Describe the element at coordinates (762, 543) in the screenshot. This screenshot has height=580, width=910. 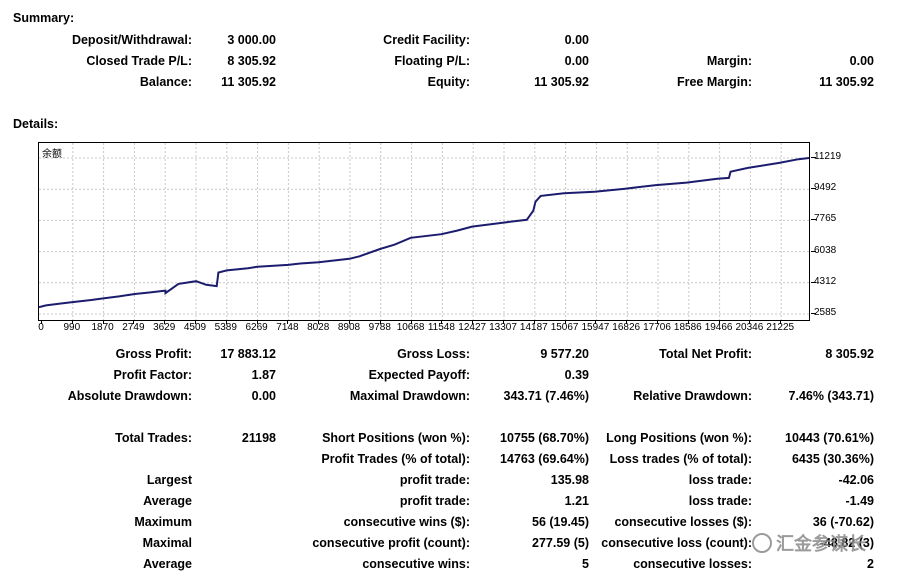
I see `wechat-logo-icon` at that location.